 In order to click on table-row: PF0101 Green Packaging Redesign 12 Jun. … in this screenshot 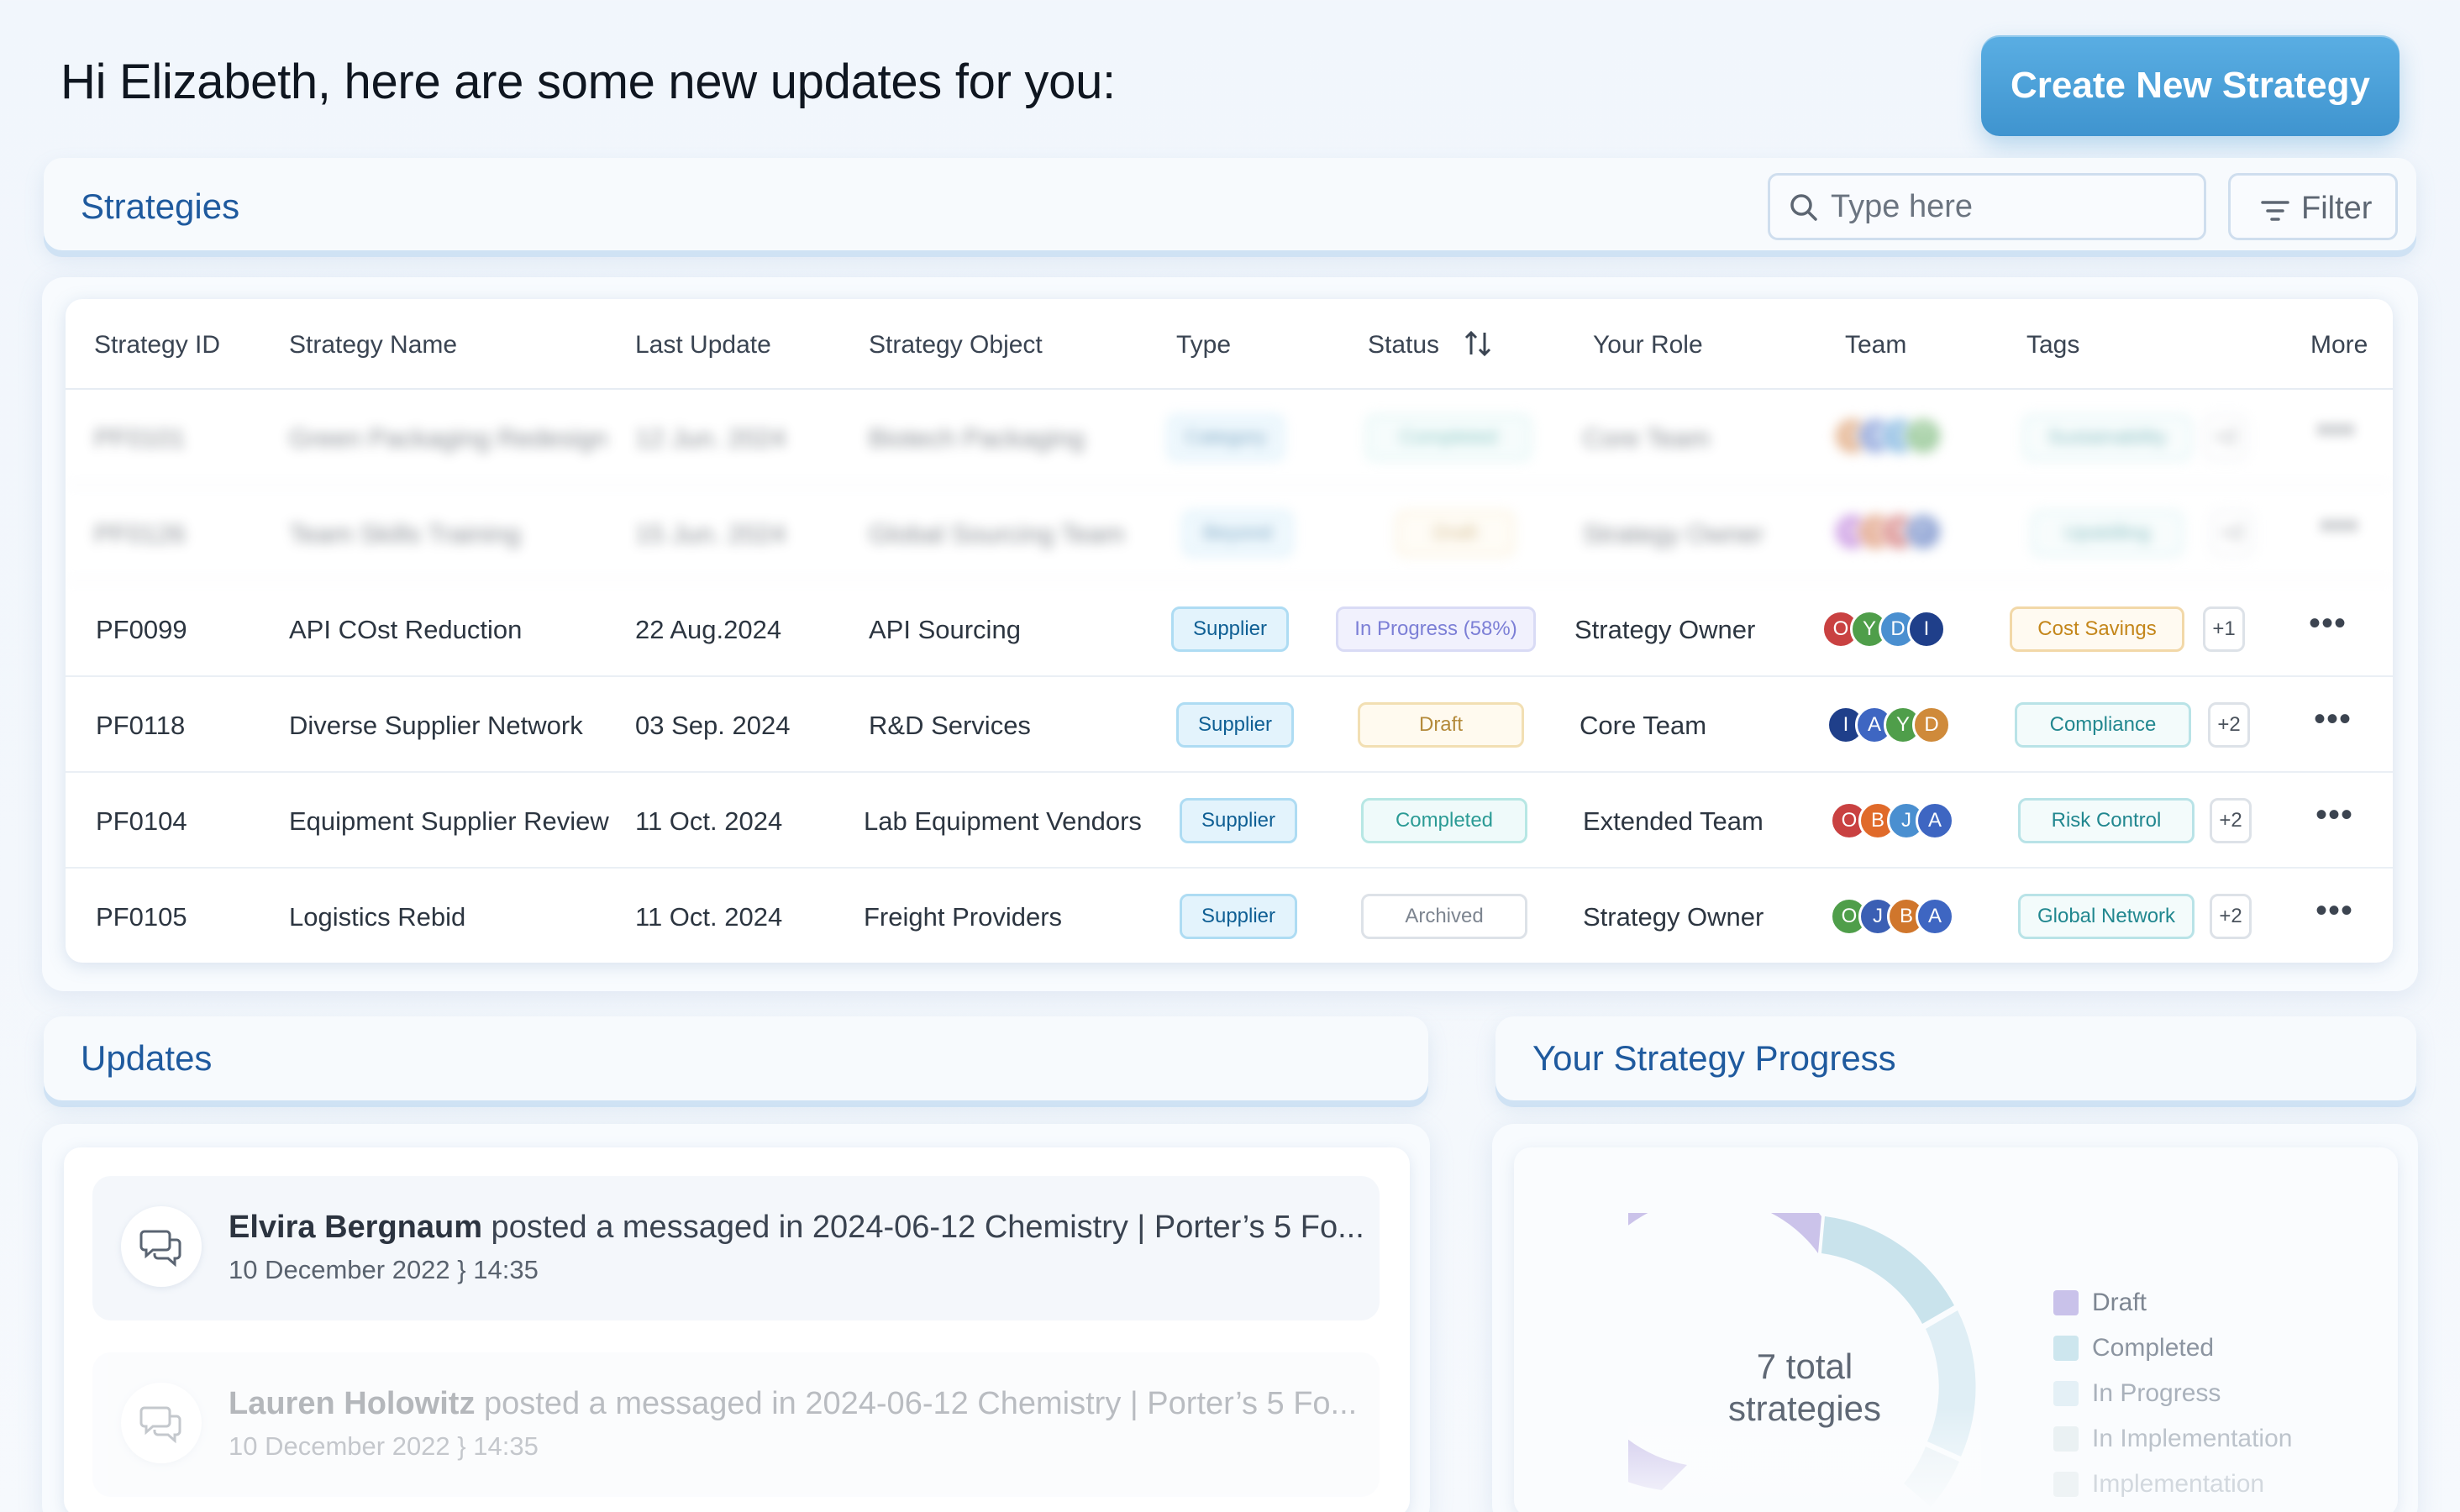, I will do `click(1229, 438)`.